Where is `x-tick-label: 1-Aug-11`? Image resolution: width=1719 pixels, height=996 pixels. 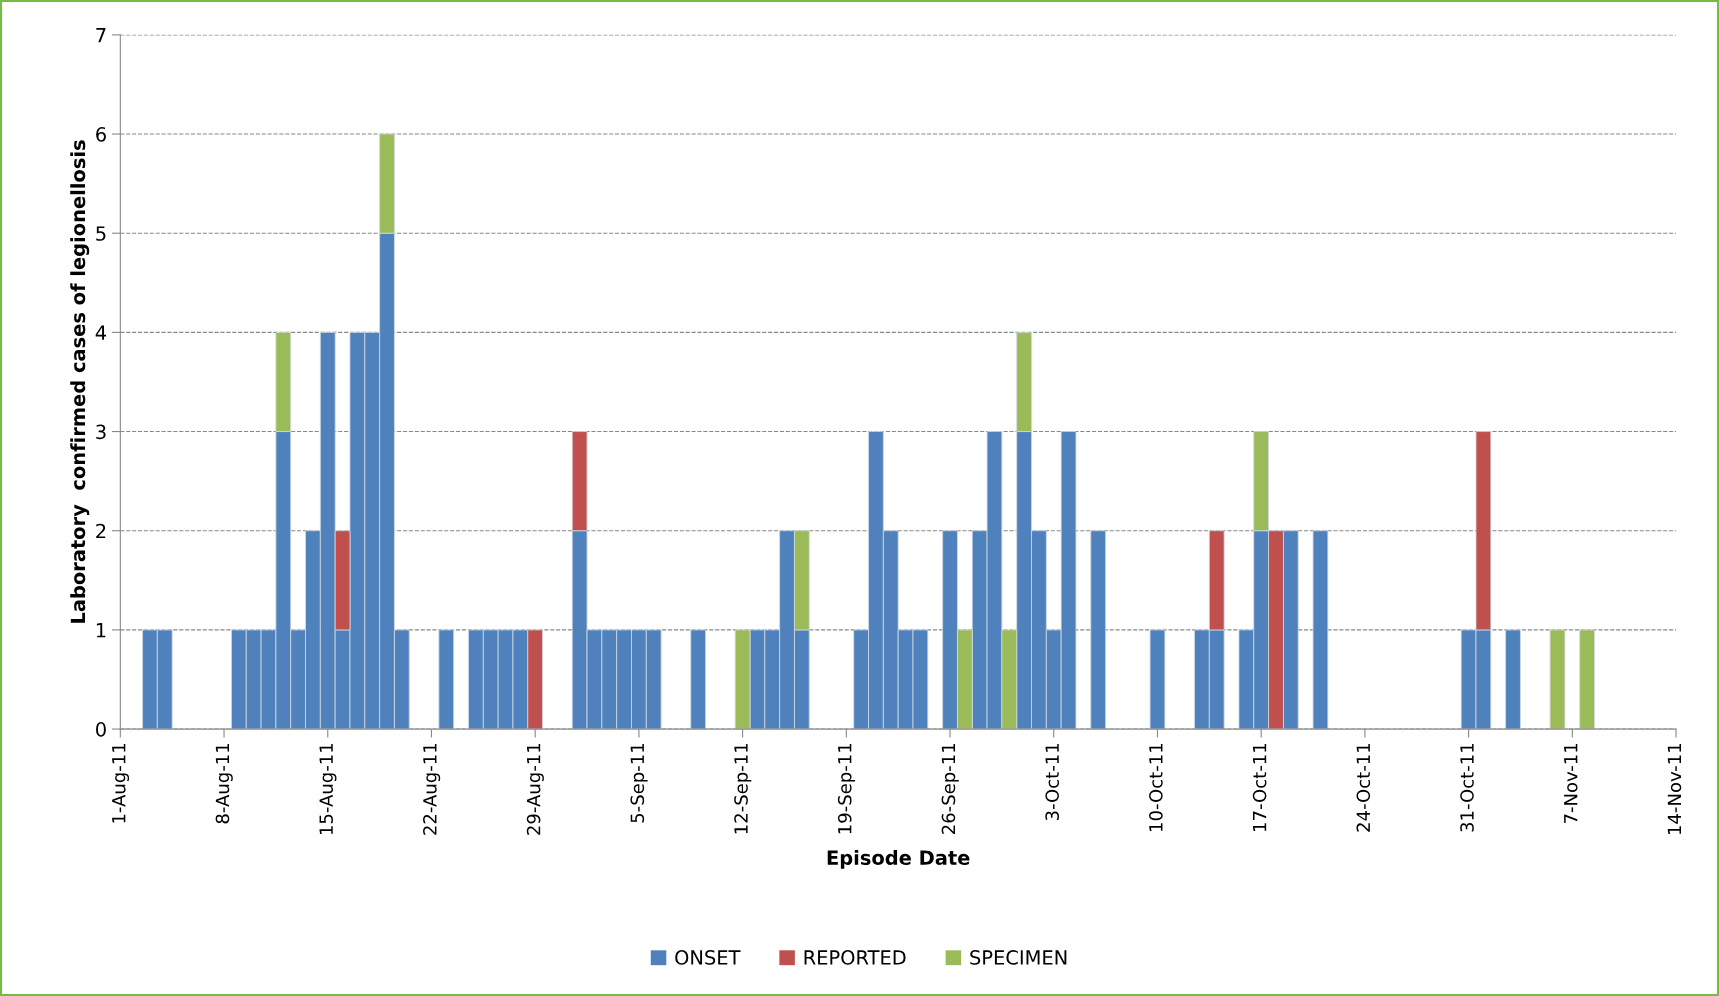
x-tick-label: 1-Aug-11 is located at coordinates (121, 783).